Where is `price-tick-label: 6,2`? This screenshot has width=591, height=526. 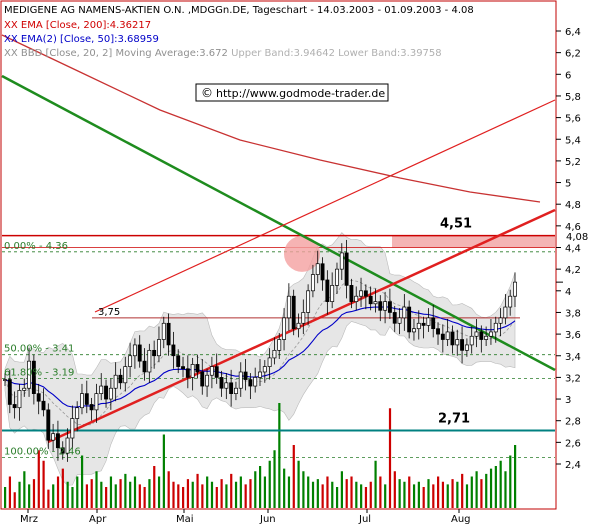 price-tick-label: 6,2 is located at coordinates (573, 54).